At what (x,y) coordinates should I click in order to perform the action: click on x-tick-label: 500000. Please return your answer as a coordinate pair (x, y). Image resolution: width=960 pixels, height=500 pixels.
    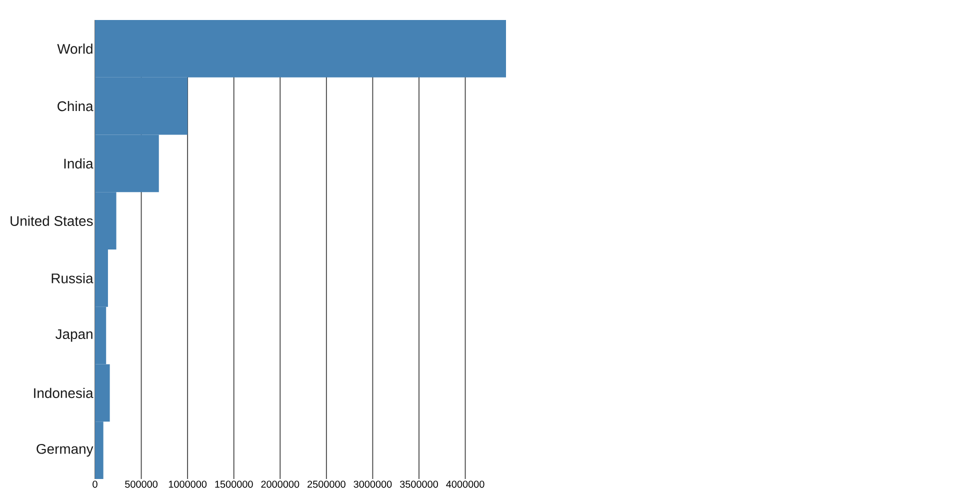
    Looking at the image, I should click on (141, 484).